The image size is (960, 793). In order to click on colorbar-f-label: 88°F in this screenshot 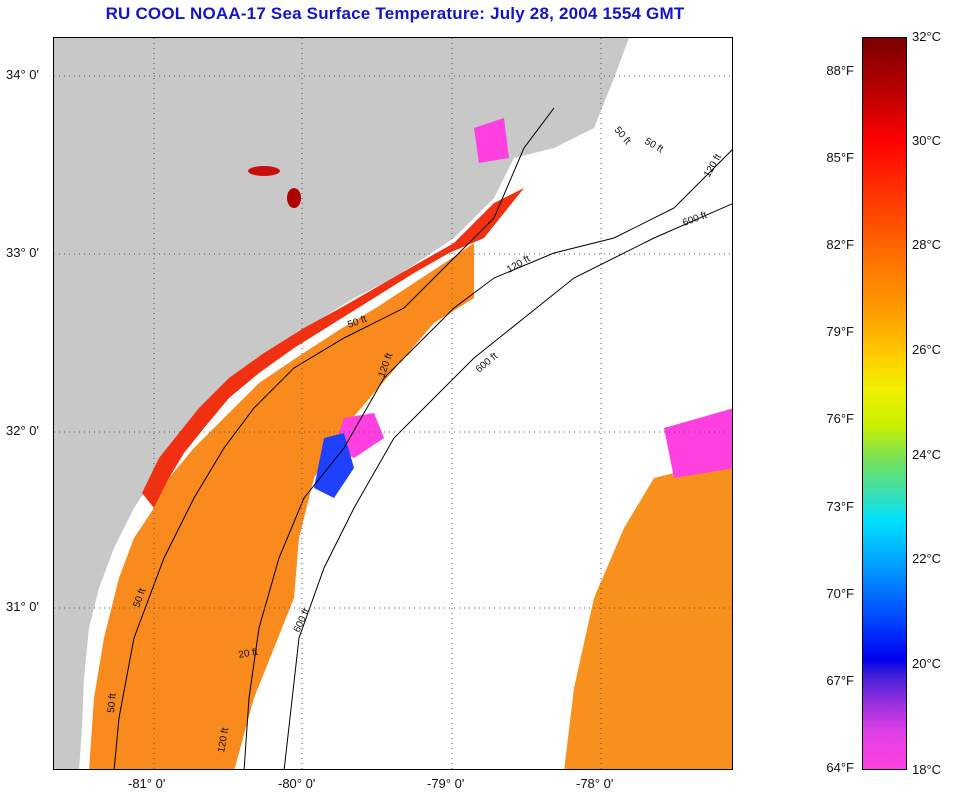, I will do `click(840, 70)`.